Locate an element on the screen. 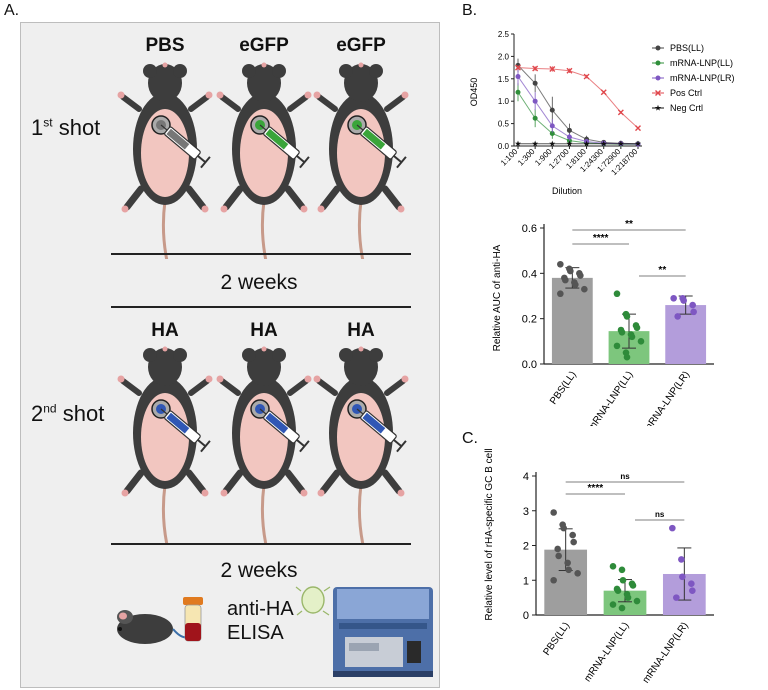  line-chart-x-tick-label: 1:300 is located at coordinates (526, 157).